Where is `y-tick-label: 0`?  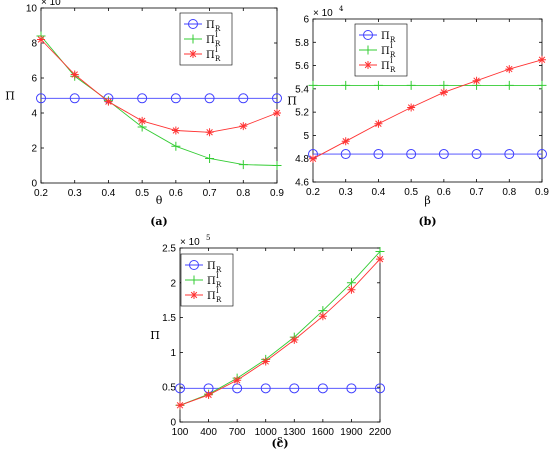
y-tick-label: 0 is located at coordinates (173, 423).